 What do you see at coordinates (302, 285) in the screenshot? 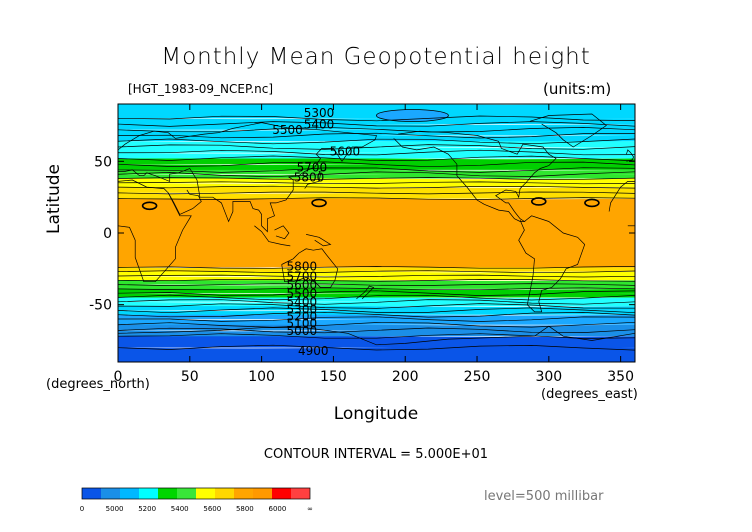
I see `contour-label: 5600` at bounding box center [302, 285].